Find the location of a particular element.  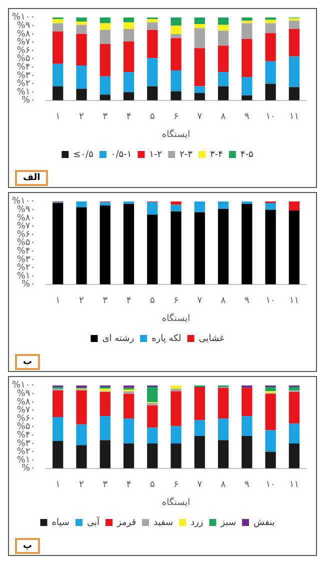

legend-label: ≤۰/۵ is located at coordinates (83, 155).